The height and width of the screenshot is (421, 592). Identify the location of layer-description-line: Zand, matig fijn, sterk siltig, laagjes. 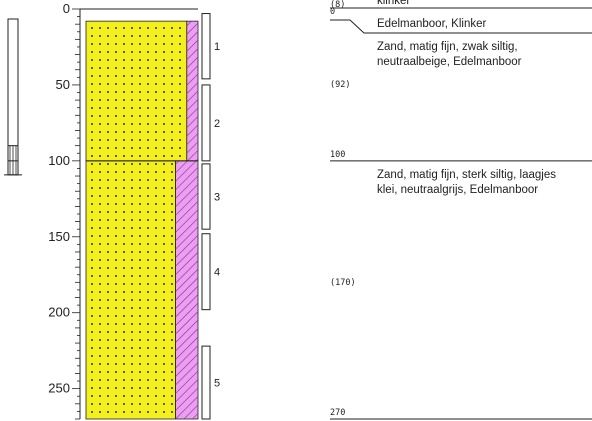
(466, 175).